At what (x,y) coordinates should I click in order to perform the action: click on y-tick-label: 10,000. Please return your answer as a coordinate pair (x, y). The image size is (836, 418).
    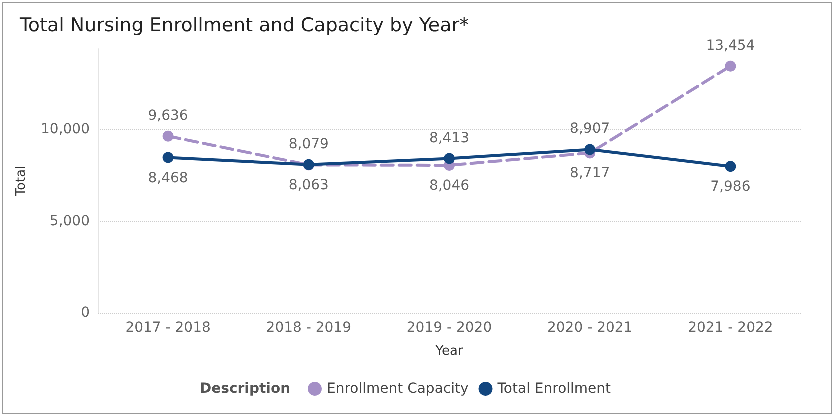
    Looking at the image, I should click on (65, 130).